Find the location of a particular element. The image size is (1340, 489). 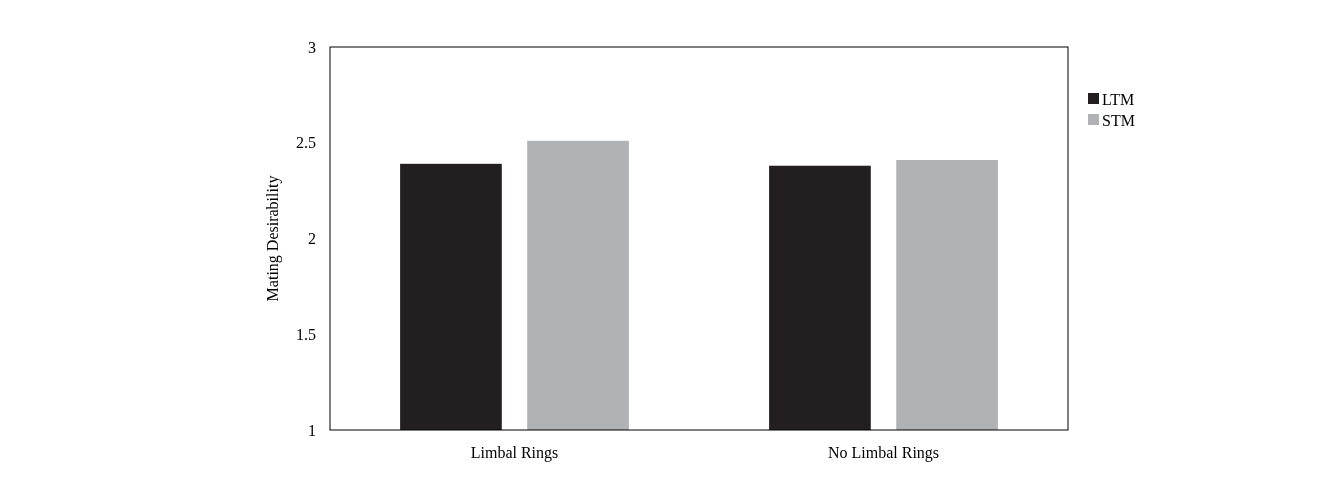

y-axis-title: Mating Desirability is located at coordinates (273, 238).